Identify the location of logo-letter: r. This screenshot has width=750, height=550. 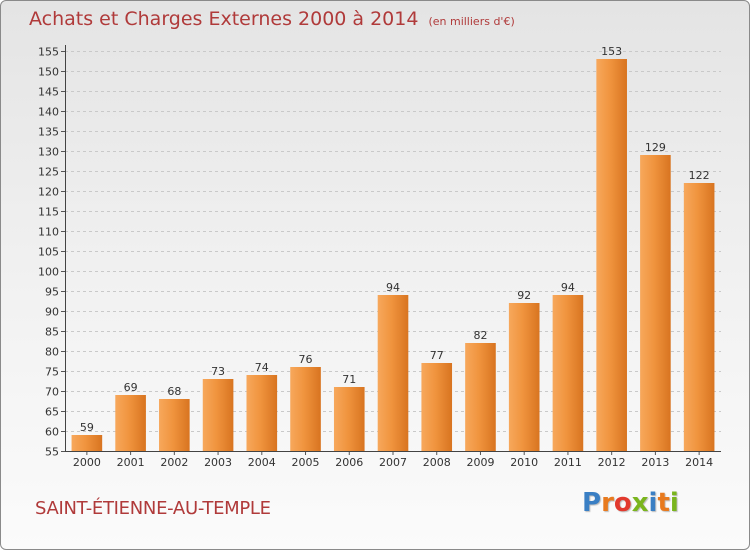
(607, 503).